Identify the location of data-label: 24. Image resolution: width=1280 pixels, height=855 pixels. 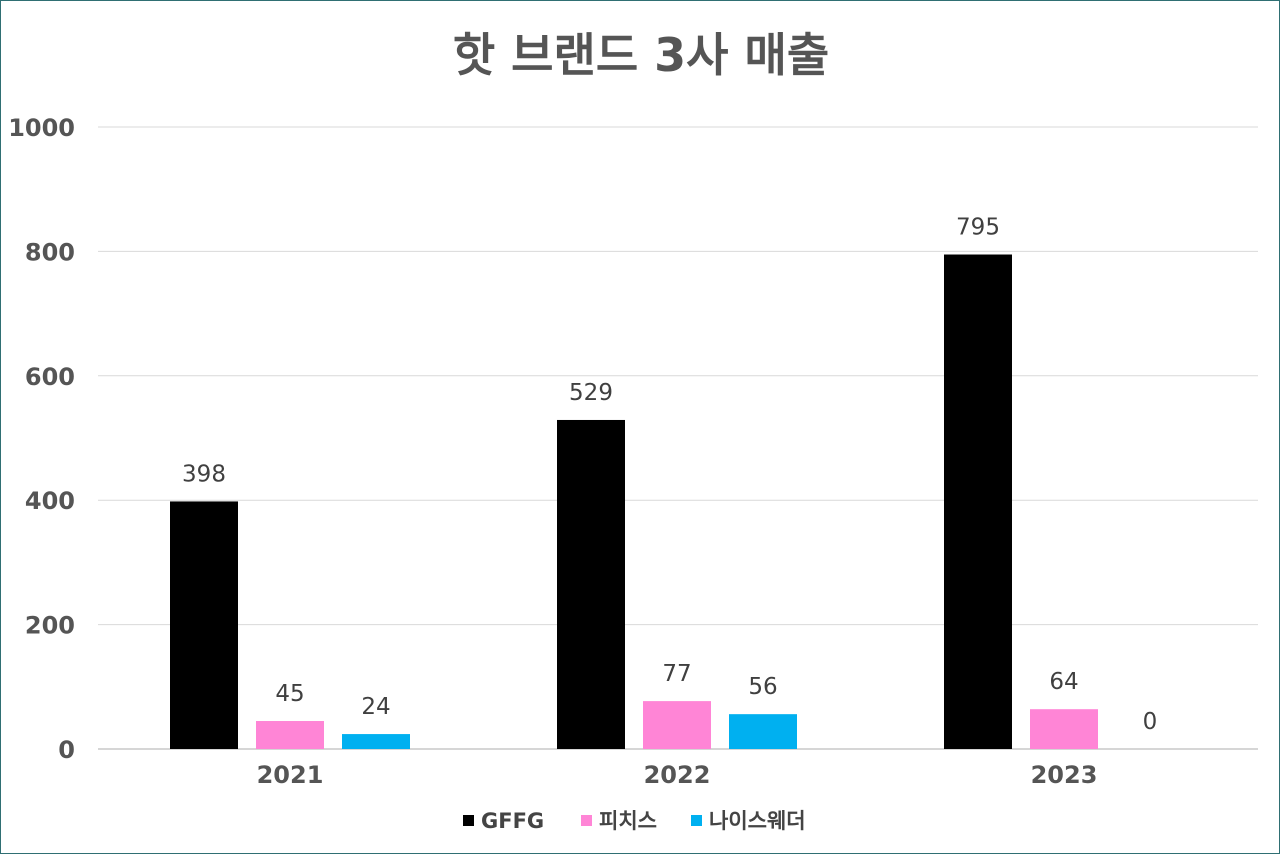
(375, 707).